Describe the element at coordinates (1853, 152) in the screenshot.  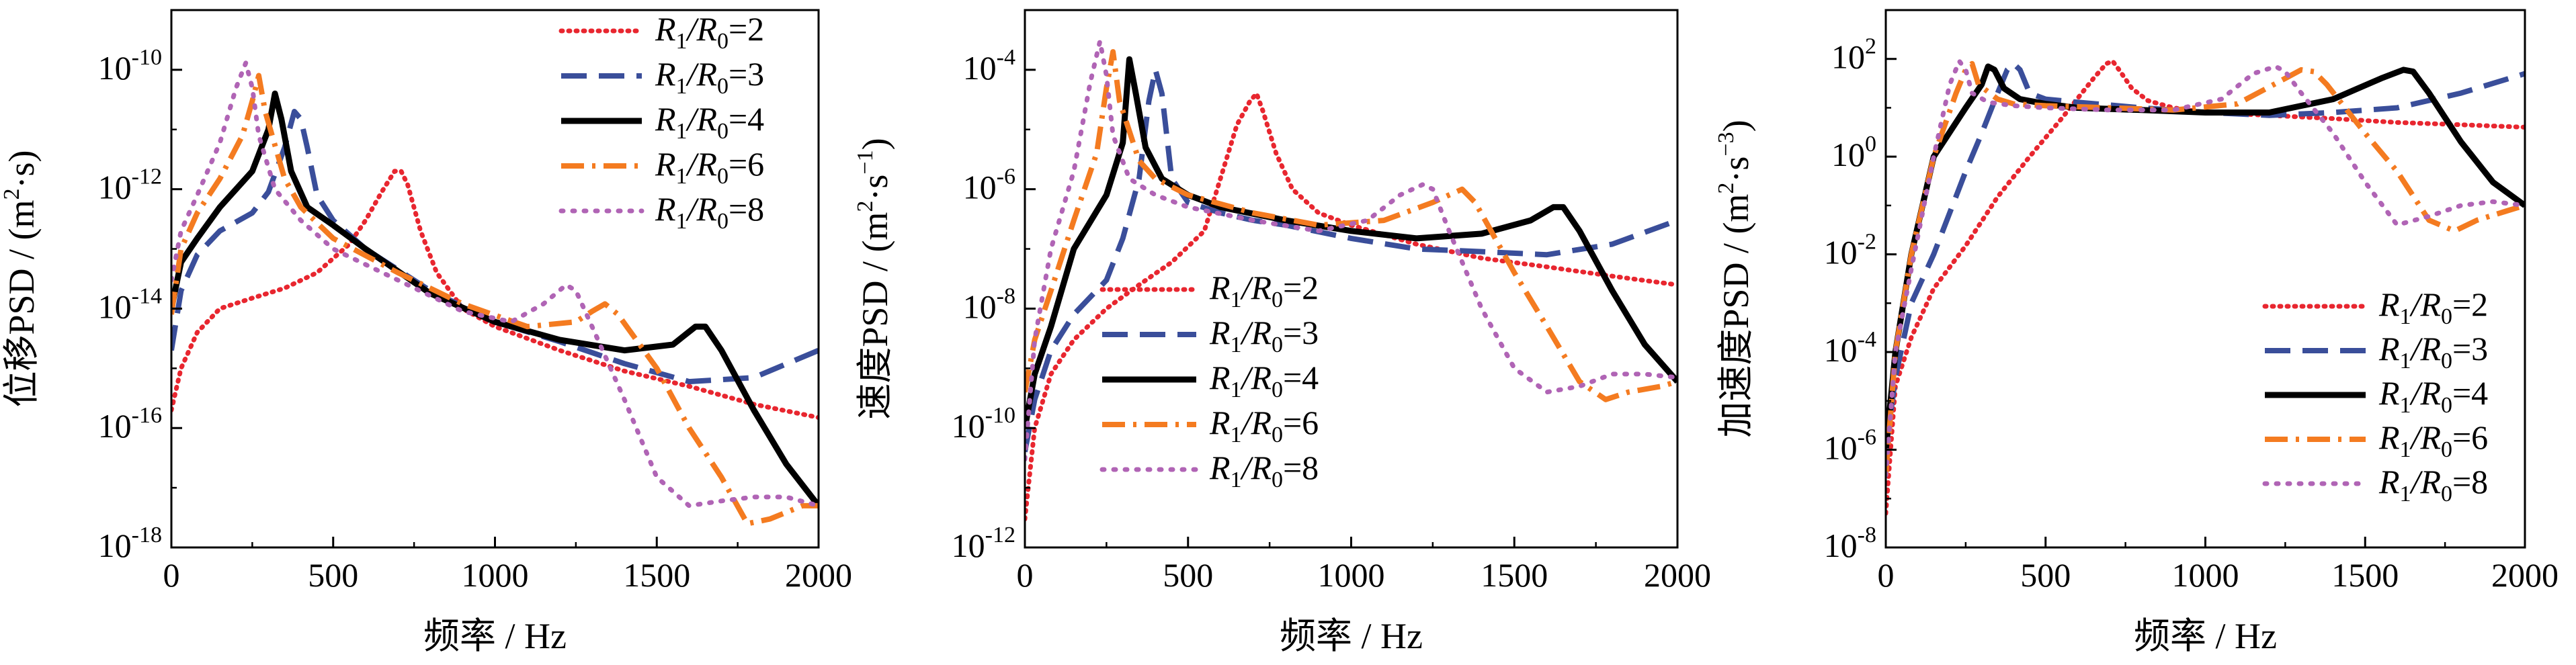
I see `y-tick-label: 10⁰` at that location.